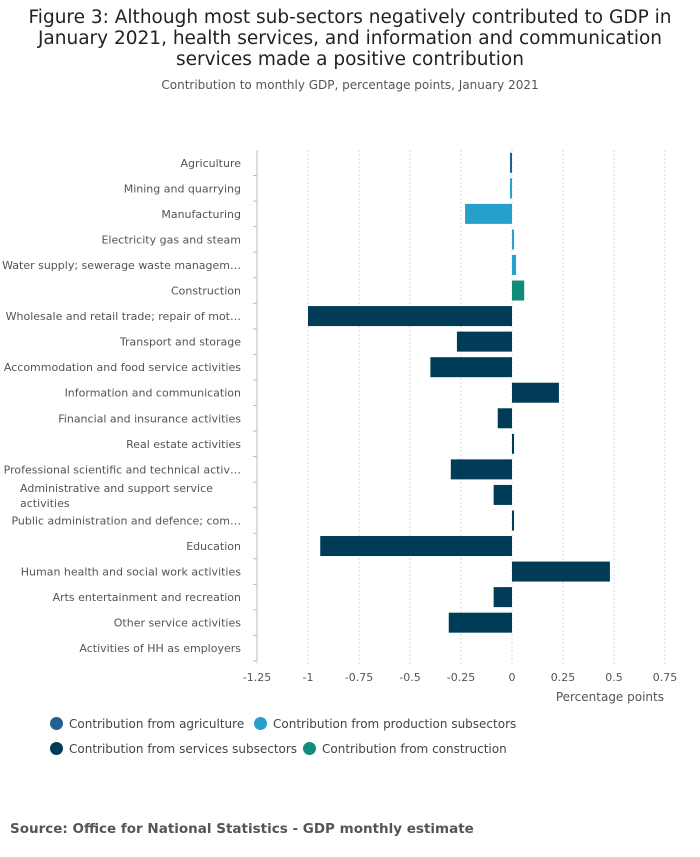 This screenshot has height=857, width=700. Describe the element at coordinates (211, 163) in the screenshot. I see `category-label: Agriculture` at that location.